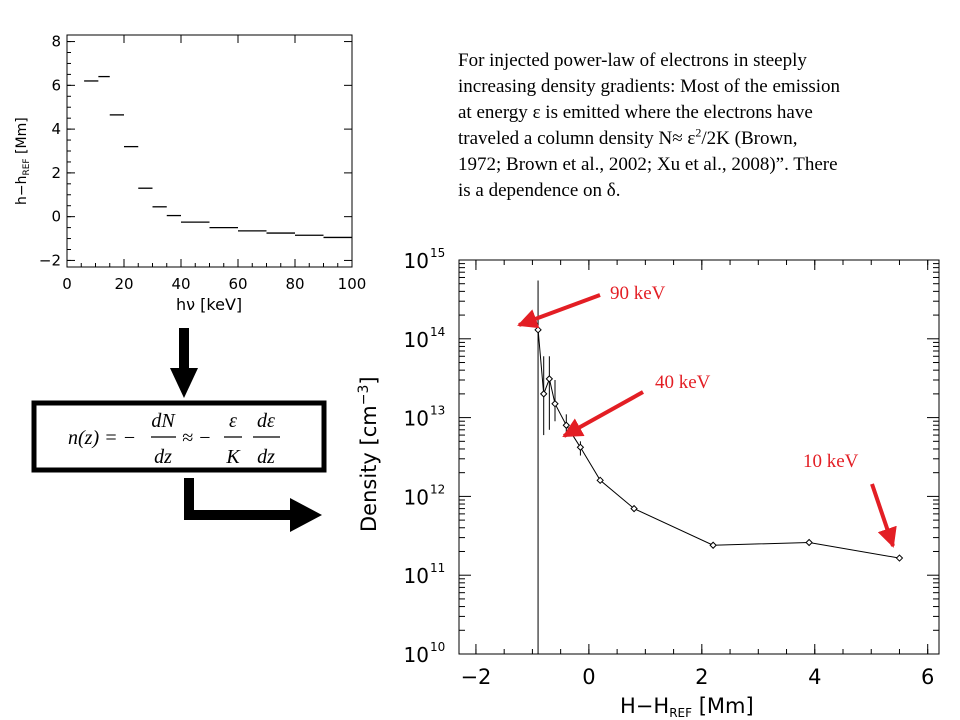 The width and height of the screenshot is (960, 720). I want to click on chart2-x-tick-label: 0, so click(588, 677).